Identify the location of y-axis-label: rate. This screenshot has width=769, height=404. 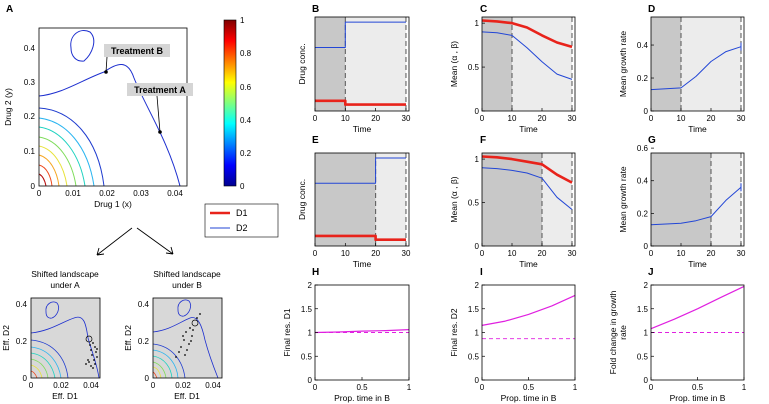
(623, 332).